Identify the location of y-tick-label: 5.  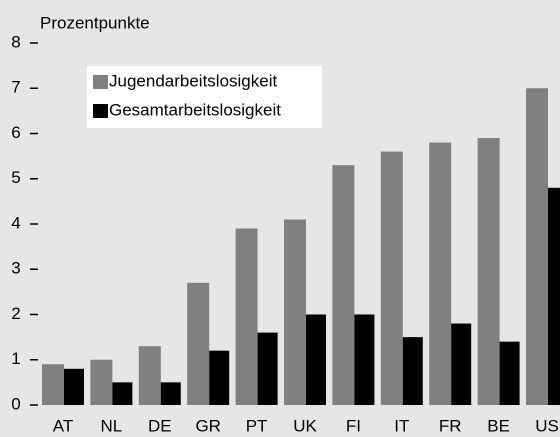
(15, 177).